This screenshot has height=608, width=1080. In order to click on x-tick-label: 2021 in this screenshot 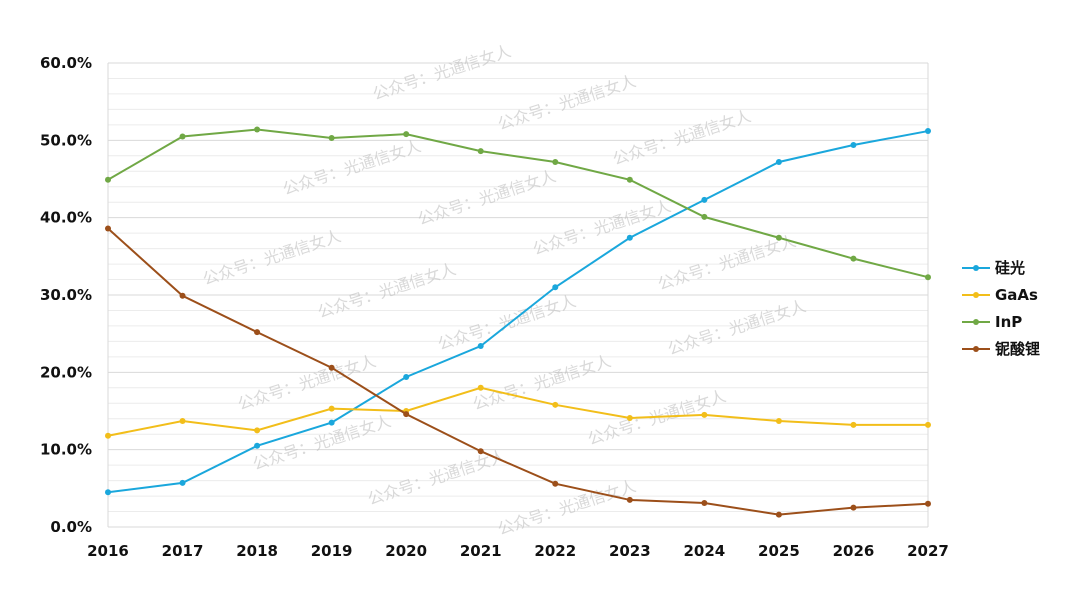, I will do `click(481, 551)`.